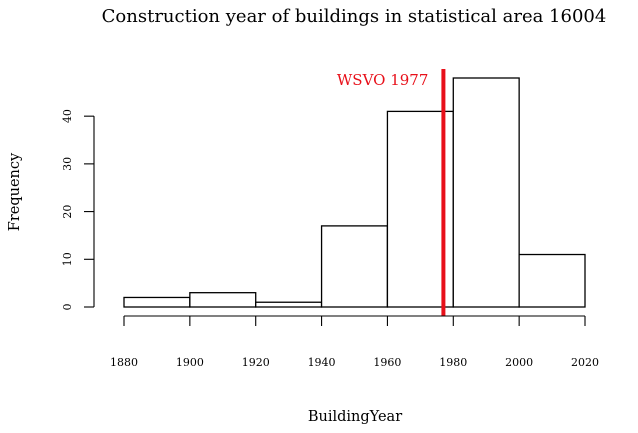 This screenshot has height=433, width=638. What do you see at coordinates (387, 362) in the screenshot?
I see `x-tick-label-1960: 1960` at bounding box center [387, 362].